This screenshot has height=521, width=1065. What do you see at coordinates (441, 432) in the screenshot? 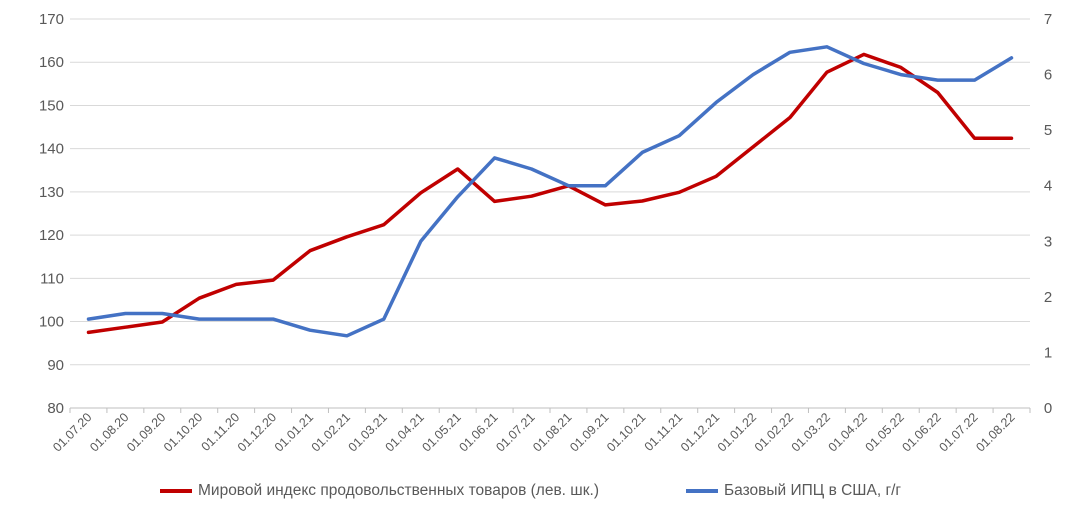
I see `x-tick-label: 01.05.21` at bounding box center [441, 432].